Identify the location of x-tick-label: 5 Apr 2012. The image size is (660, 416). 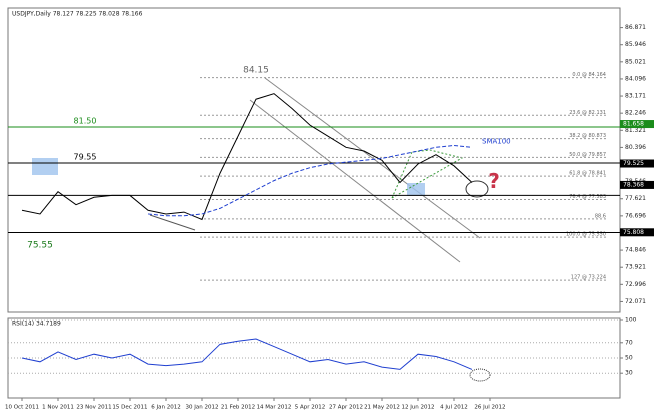
(310, 408).